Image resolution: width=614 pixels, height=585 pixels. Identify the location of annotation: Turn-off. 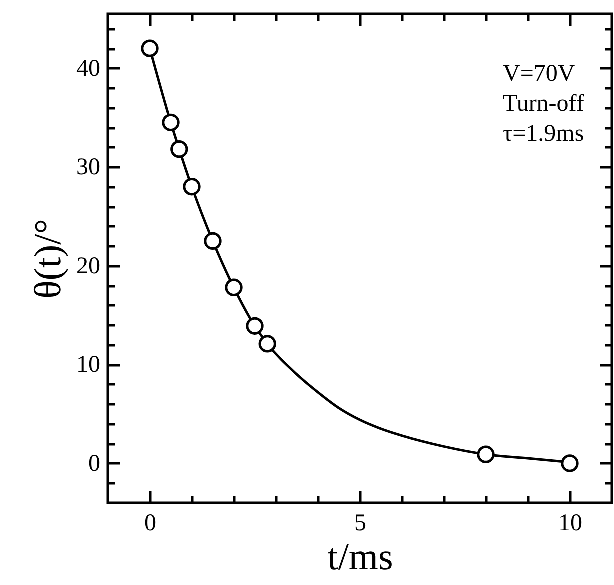
(543, 104).